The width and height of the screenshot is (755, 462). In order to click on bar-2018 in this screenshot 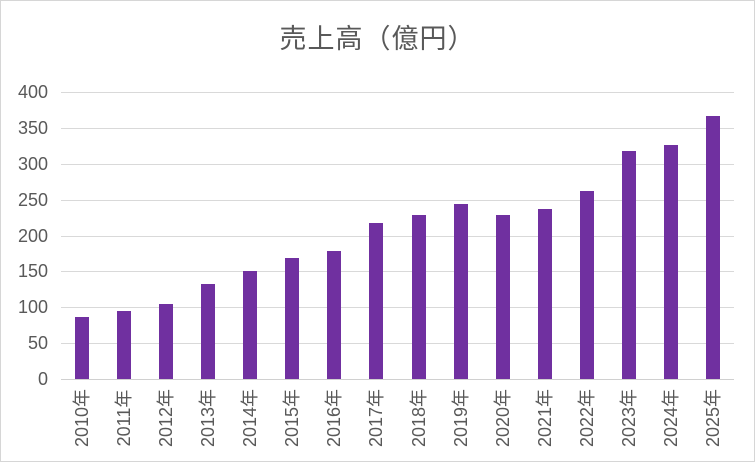, I will do `click(419, 297)`.